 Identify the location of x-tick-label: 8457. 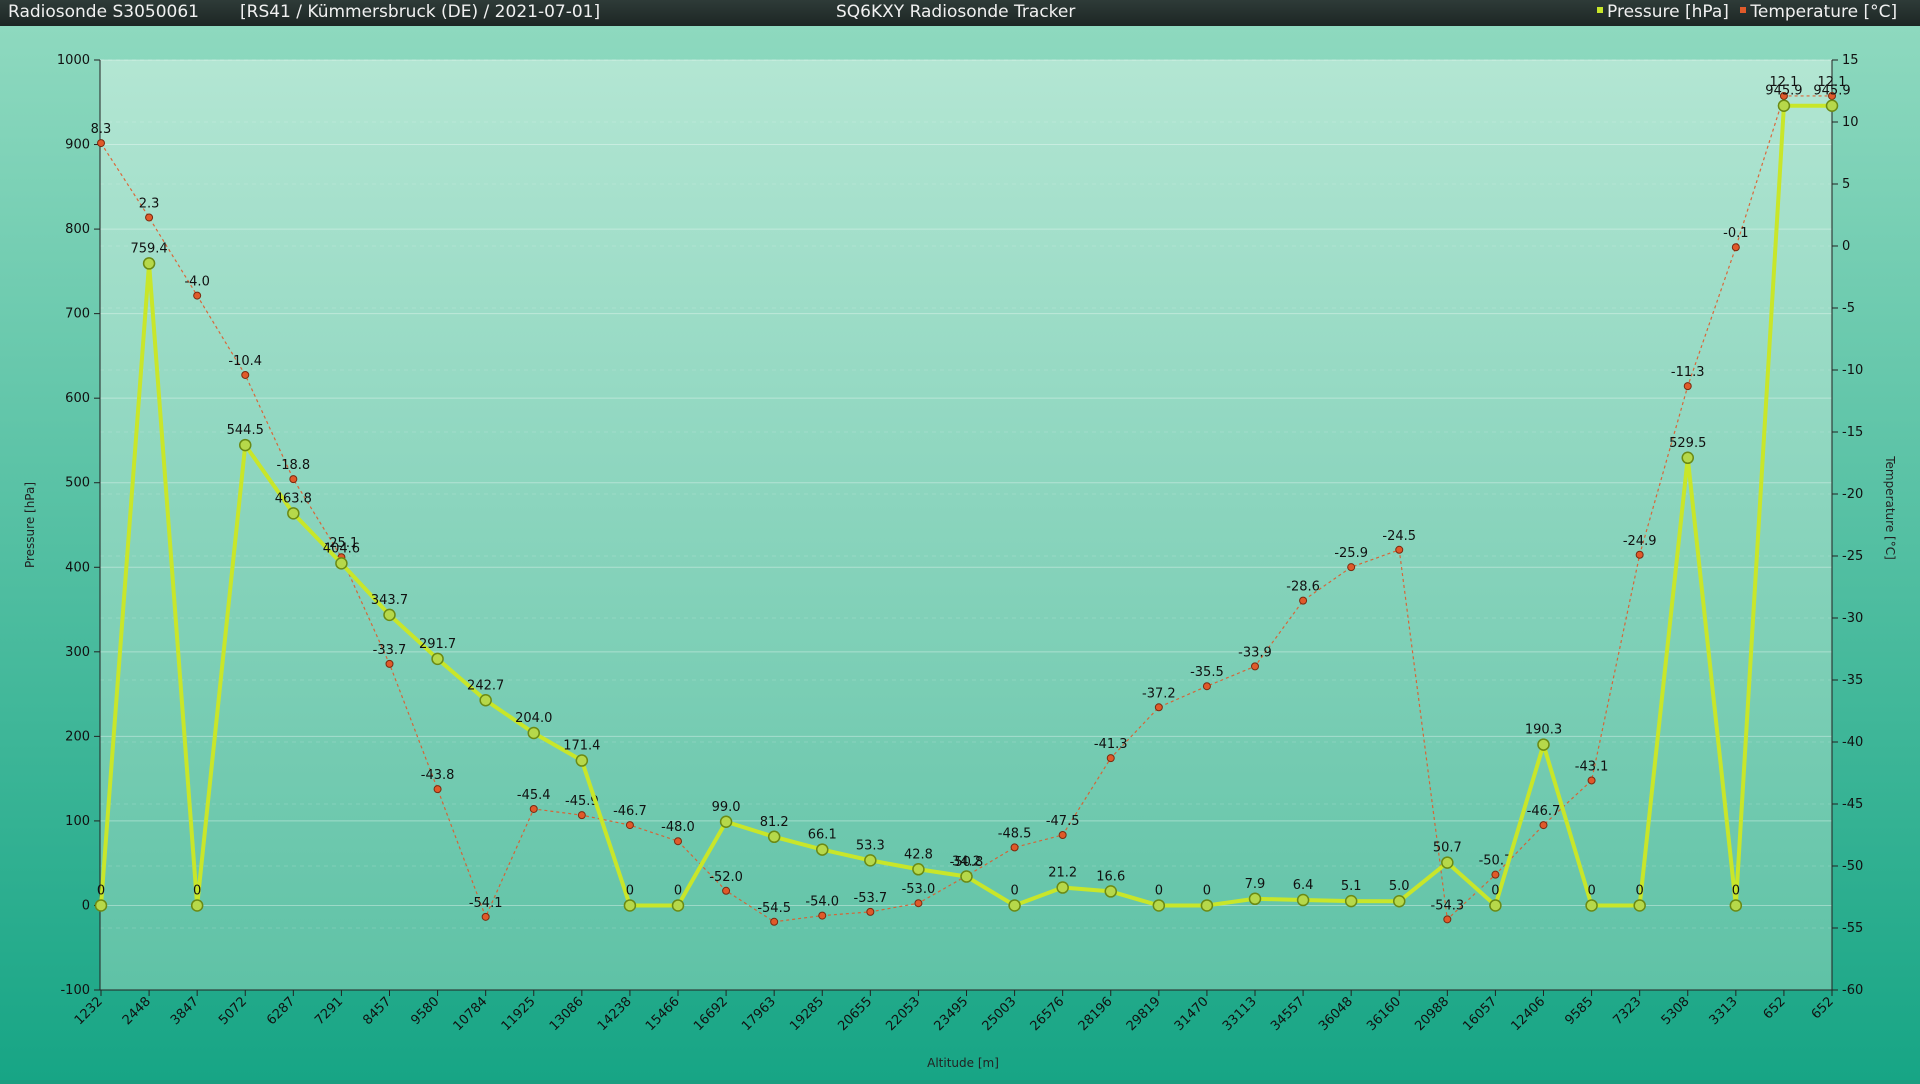
(377, 1011).